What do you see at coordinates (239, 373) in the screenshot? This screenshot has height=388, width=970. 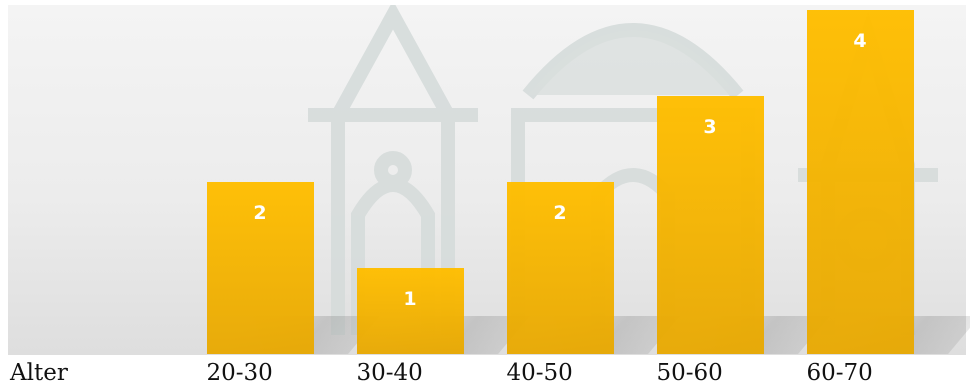 I see `category-label-20-30: 20-30` at bounding box center [239, 373].